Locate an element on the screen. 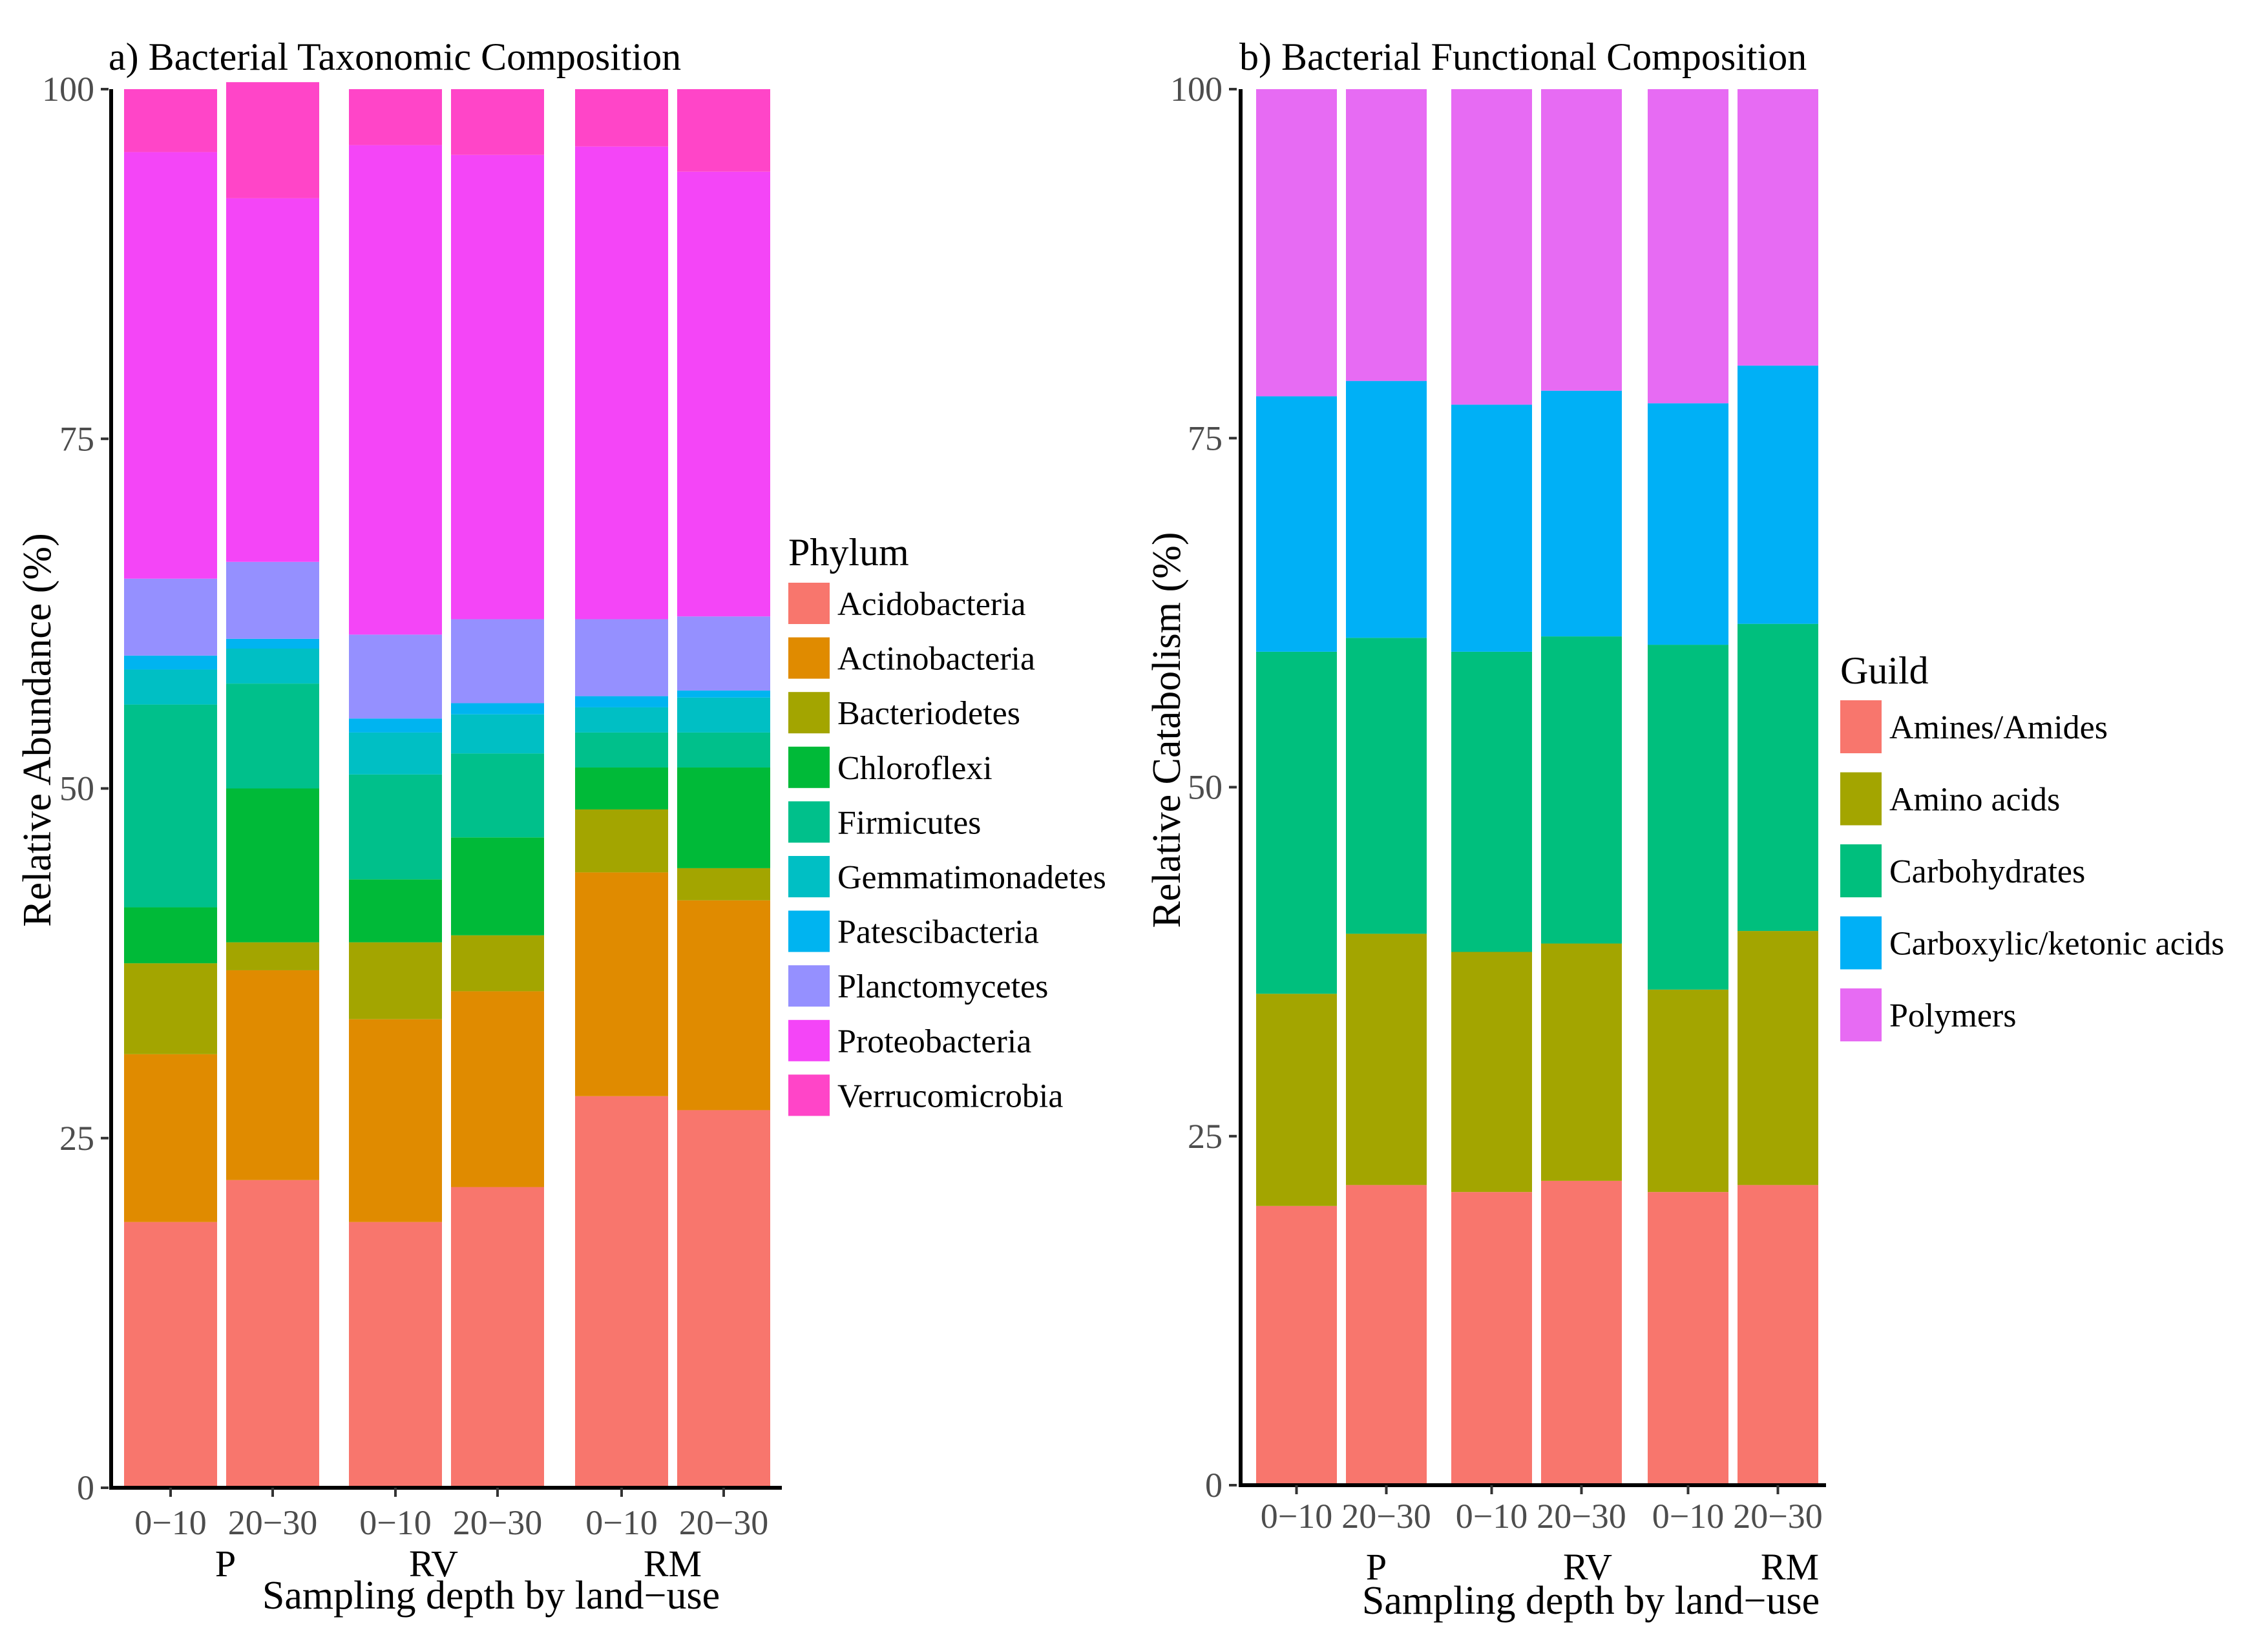 The image size is (2268, 1637). legend-swatch-proteobacteria is located at coordinates (809, 1040).